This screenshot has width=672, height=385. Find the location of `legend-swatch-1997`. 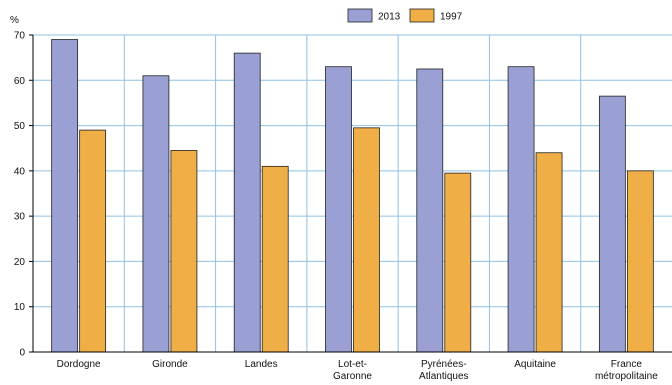

legend-swatch-1997 is located at coordinates (422, 15).